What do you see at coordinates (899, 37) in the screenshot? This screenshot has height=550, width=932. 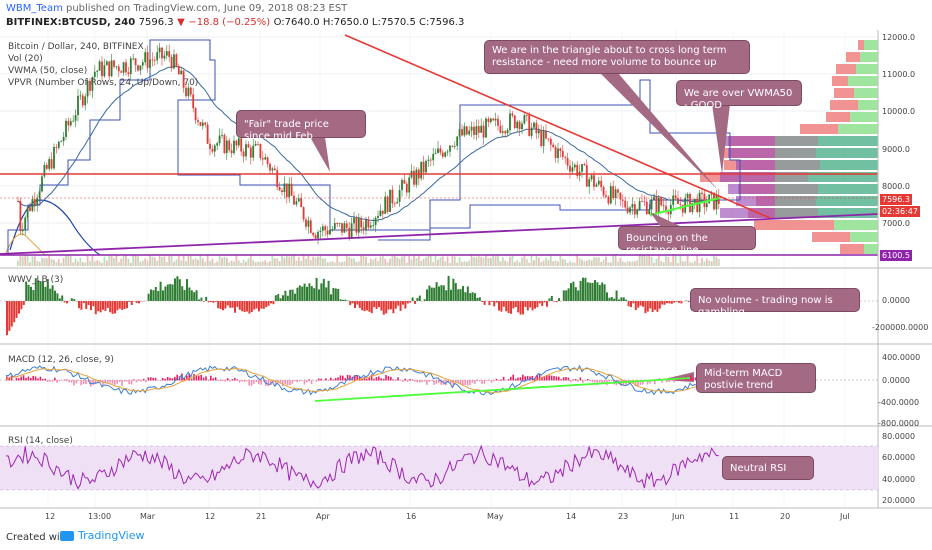 I see `price-tick: 12000.0` at bounding box center [899, 37].